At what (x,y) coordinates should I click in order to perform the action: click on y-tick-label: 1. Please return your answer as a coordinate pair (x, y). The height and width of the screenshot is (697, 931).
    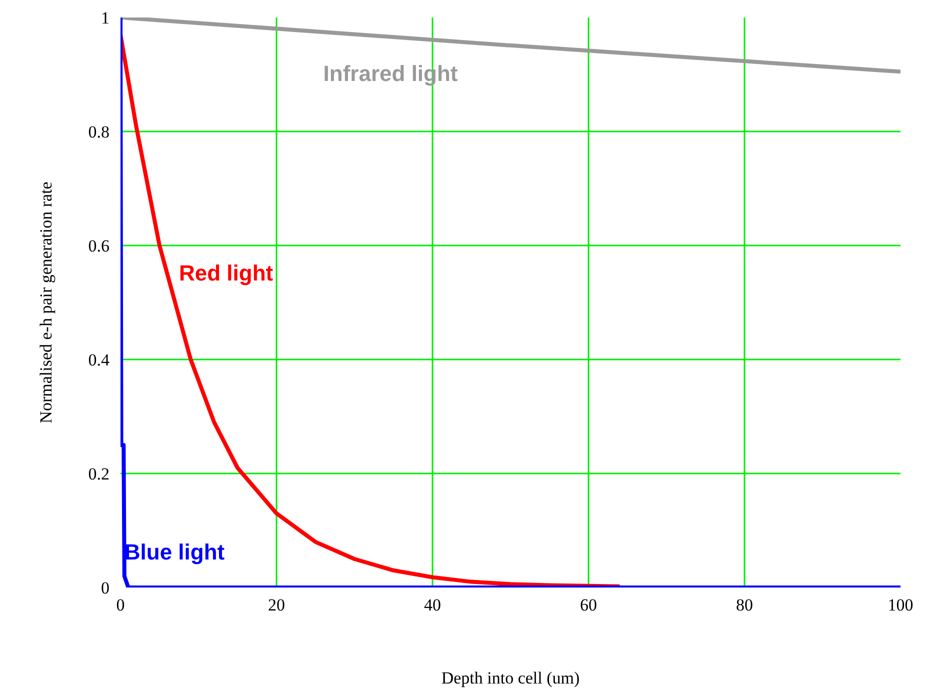
    Looking at the image, I should click on (105, 18).